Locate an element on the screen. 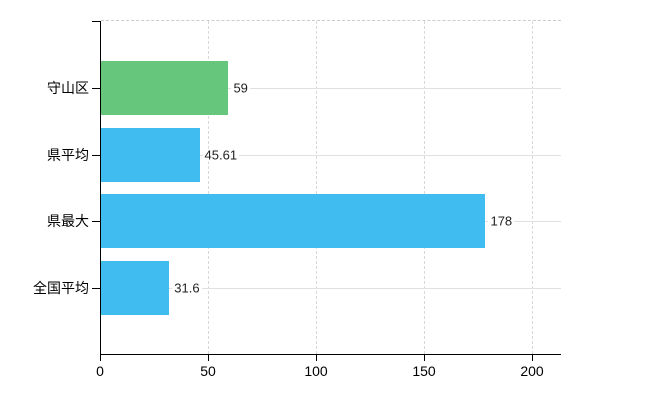 Image resolution: width=650 pixels, height=400 pixels. bar-value-label: 31.6 is located at coordinates (187, 287).